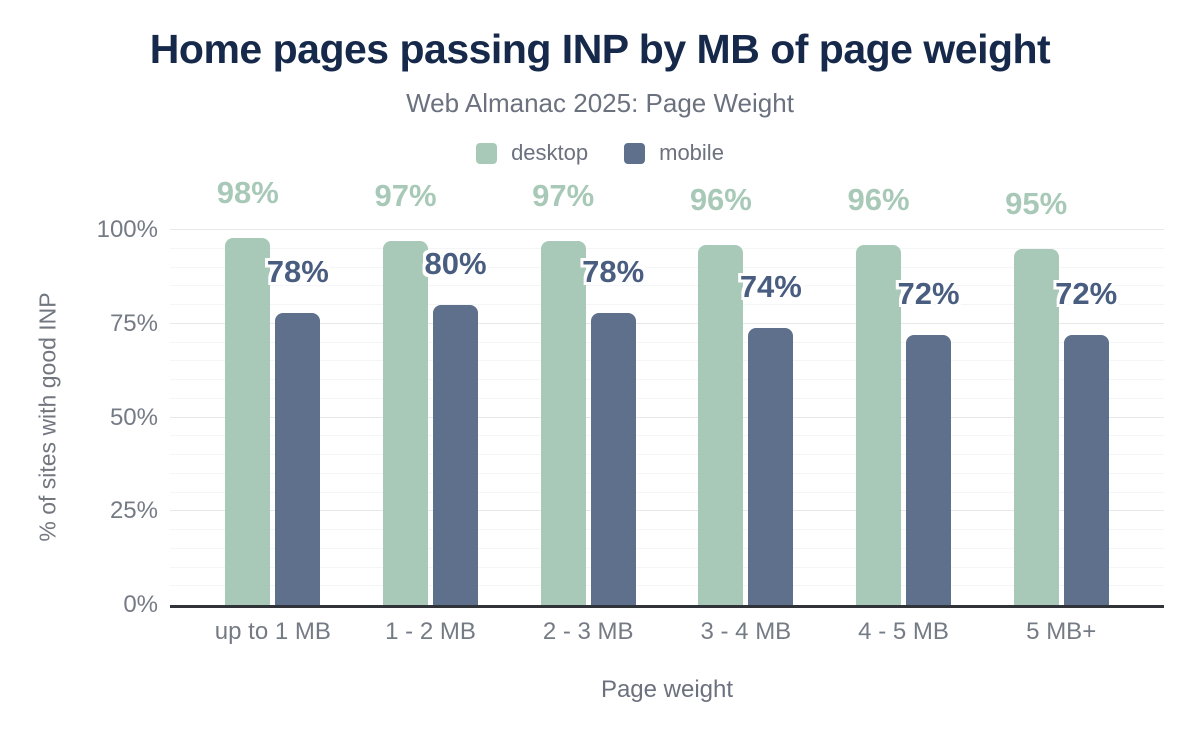  I want to click on bar-value-mobile-1: 78%, so click(297, 271).